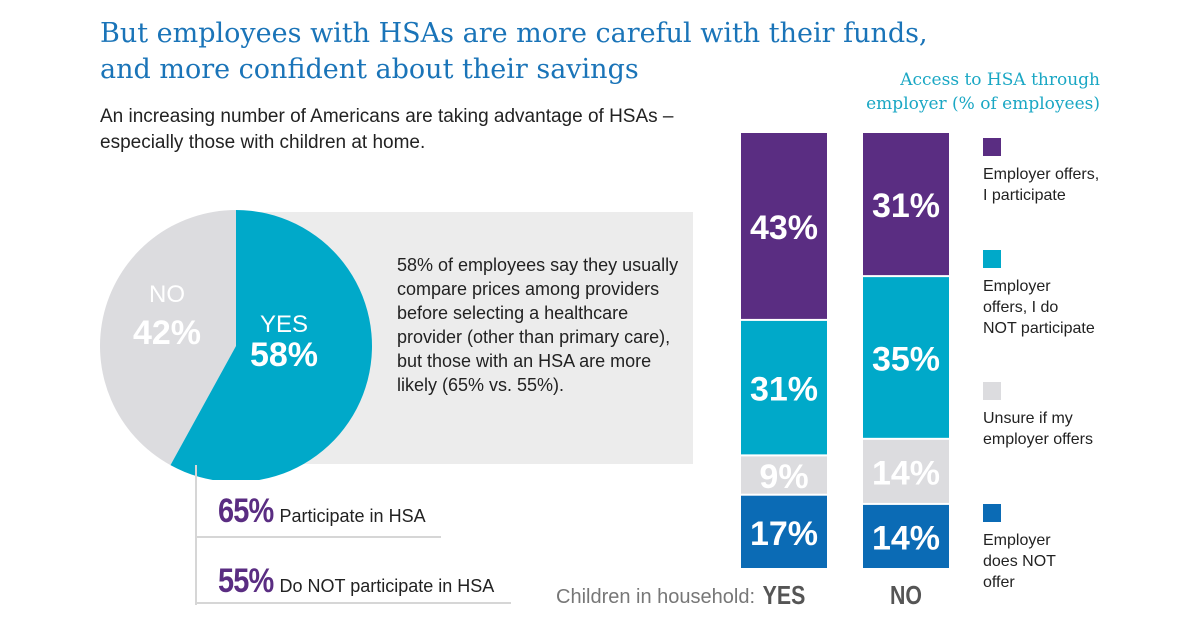 The image size is (1200, 628). I want to click on pie-slice-yes, so click(271, 345).